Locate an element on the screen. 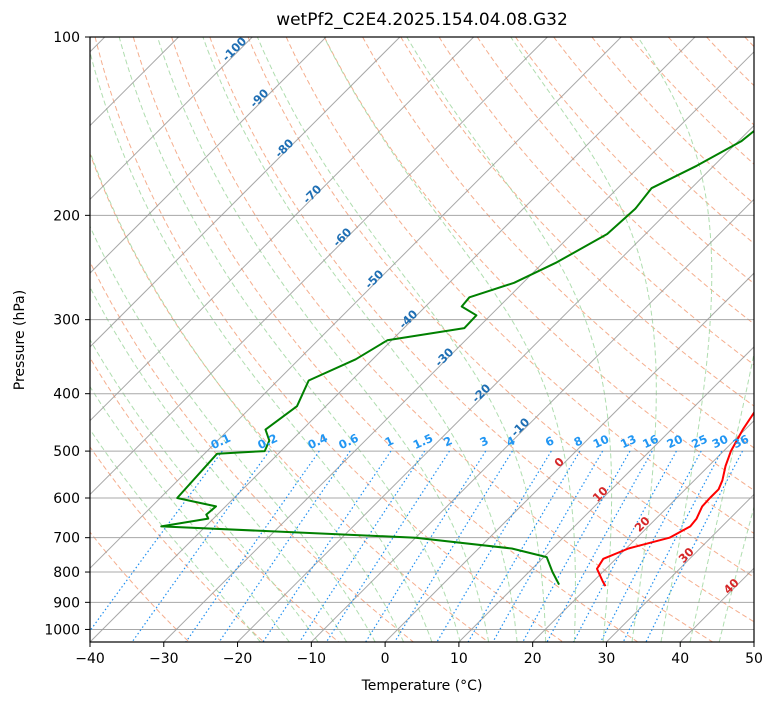 The image size is (775, 708). dry-adiabat-label: -40 is located at coordinates (408, 319).